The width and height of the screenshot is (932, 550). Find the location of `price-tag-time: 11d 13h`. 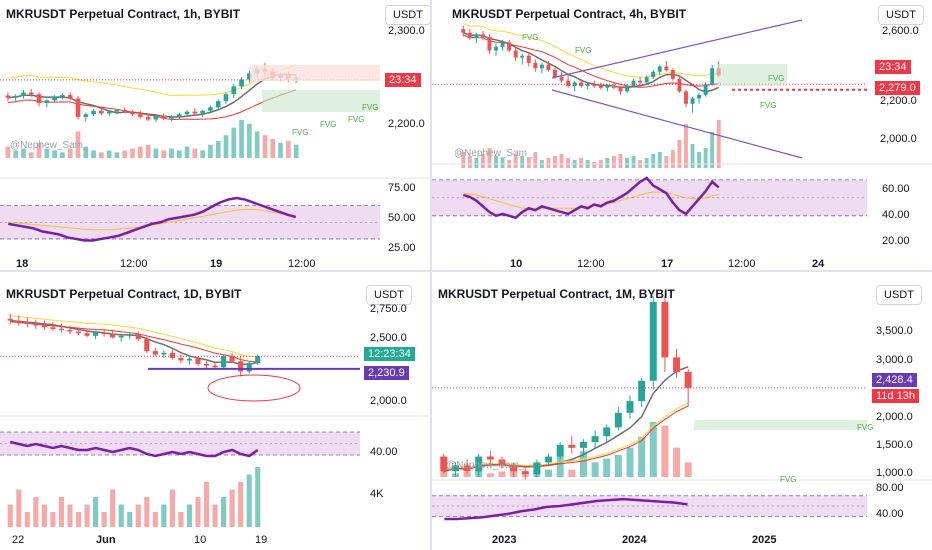

price-tag-time: 11d 13h is located at coordinates (895, 396).